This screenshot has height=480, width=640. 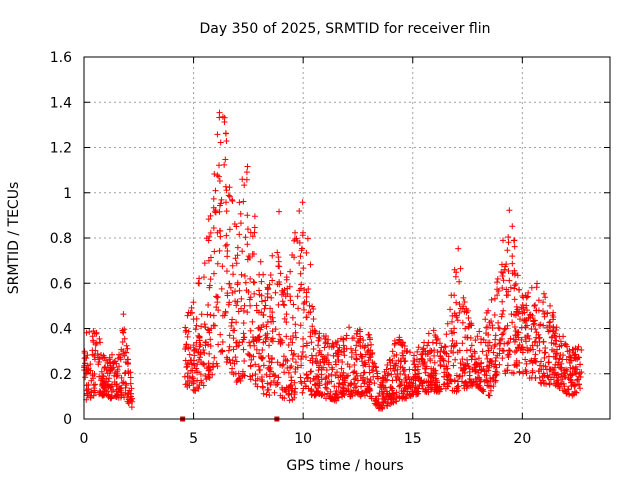 I want to click on y-tick-label: 1, so click(x=67, y=194).